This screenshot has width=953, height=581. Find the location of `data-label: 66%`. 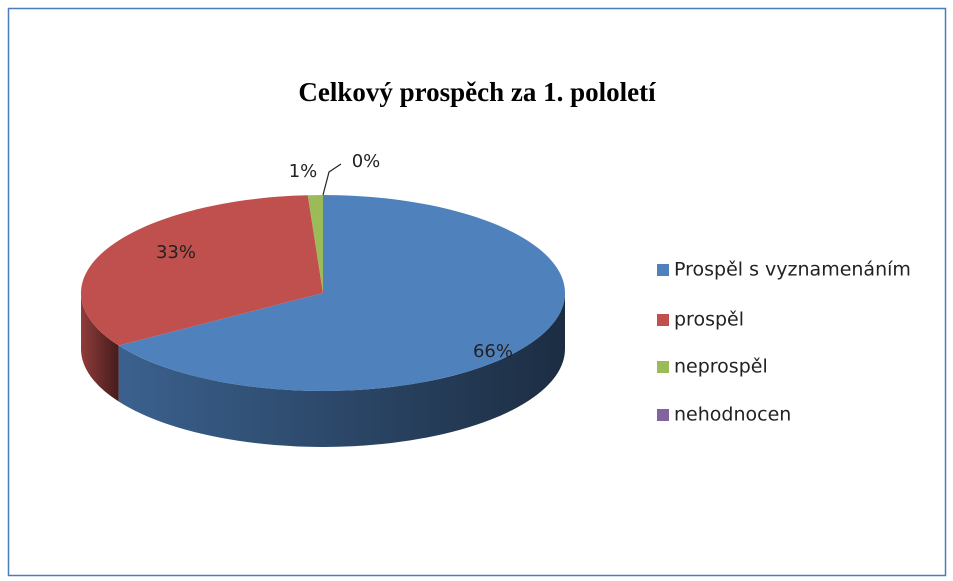

data-label: 66% is located at coordinates (493, 351).